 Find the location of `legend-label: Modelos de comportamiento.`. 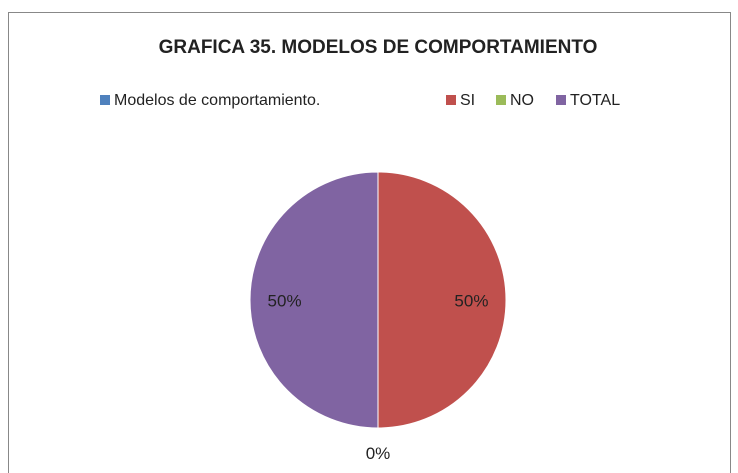

legend-label: Modelos de comportamiento. is located at coordinates (217, 100).